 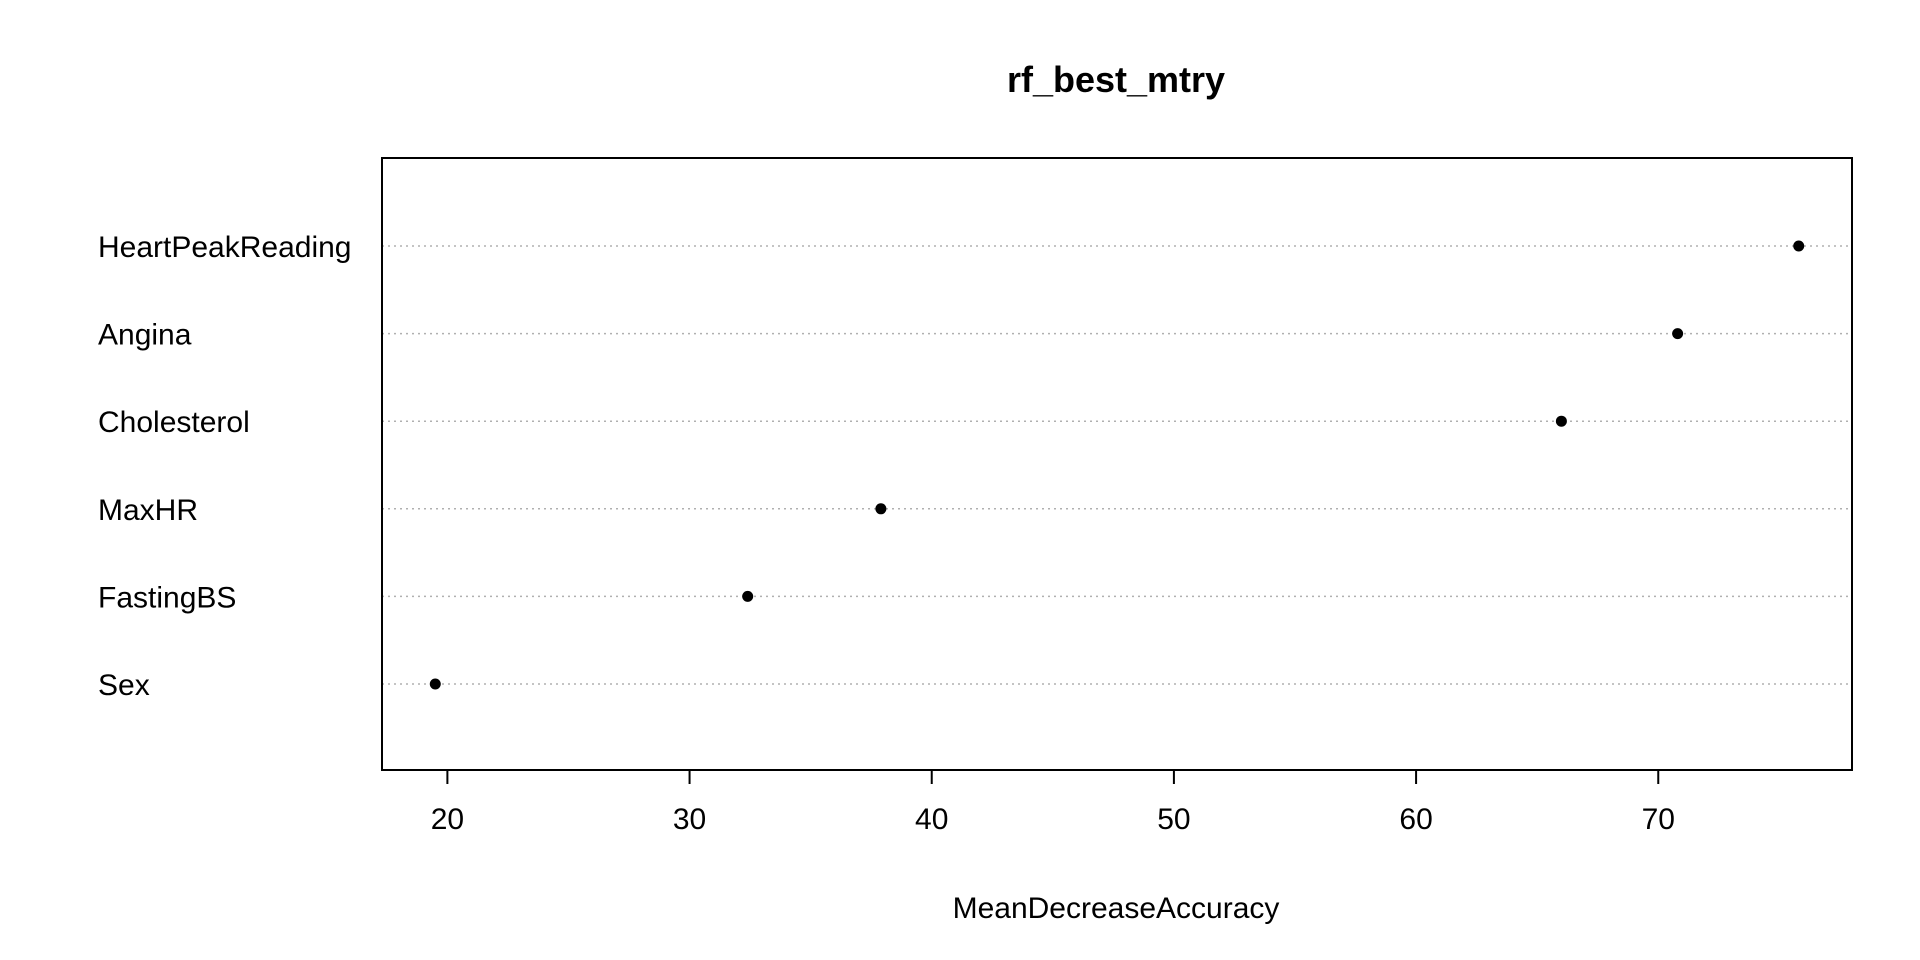 I want to click on x-axis: 20 30 40 50 60 70, so click(x=1053, y=802).